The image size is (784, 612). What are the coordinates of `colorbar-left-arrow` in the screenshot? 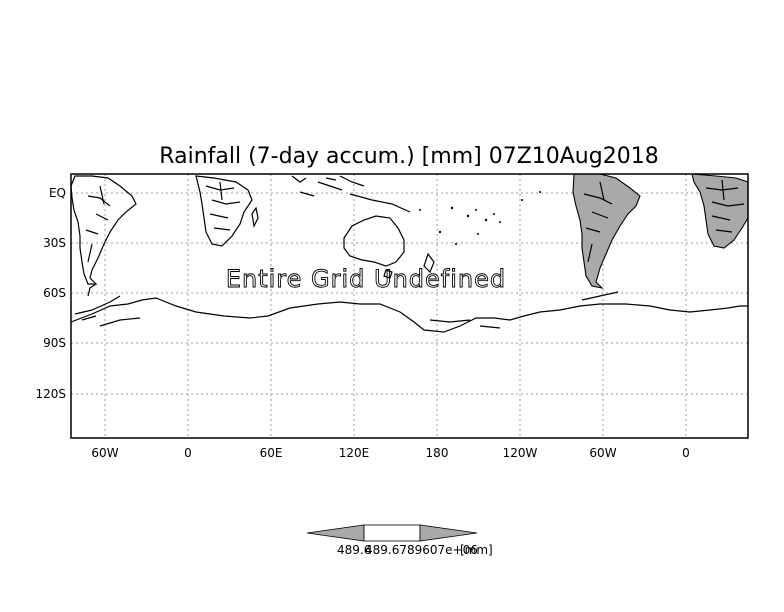 It's located at (335, 533).